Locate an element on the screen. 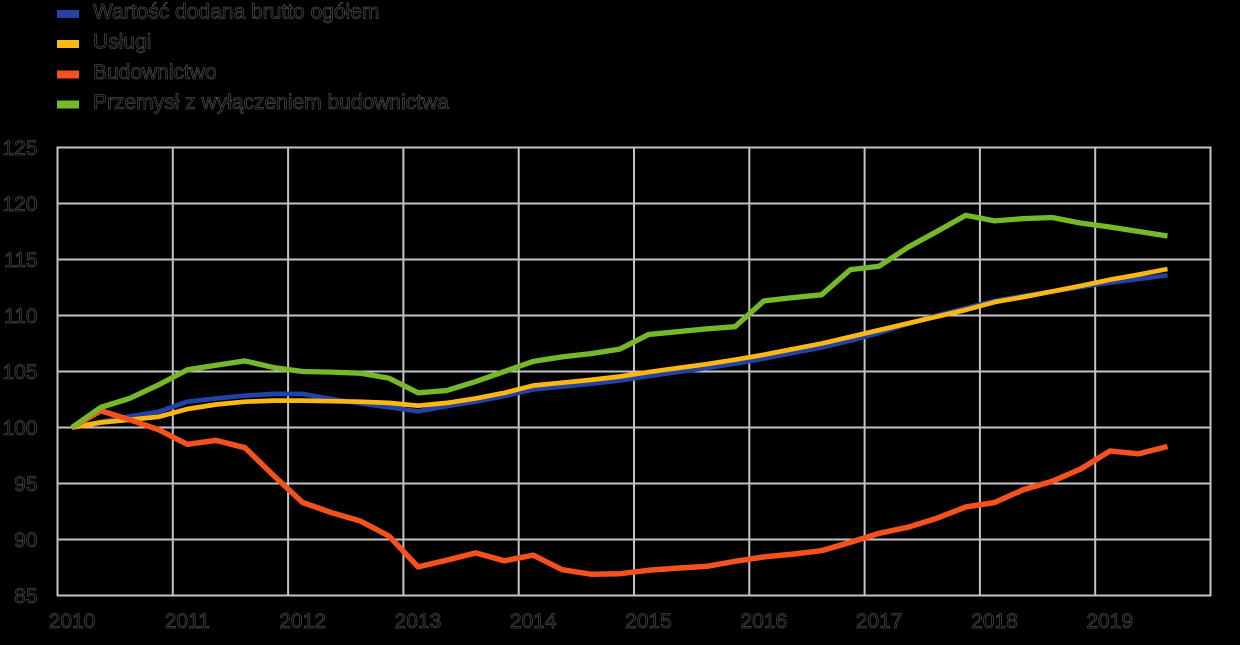 The image size is (1240, 645). svg-text:Przemysł z wyłączeniem budowni: Przemysł z wyłączeniem budownictwa is located at coordinates (271, 102).